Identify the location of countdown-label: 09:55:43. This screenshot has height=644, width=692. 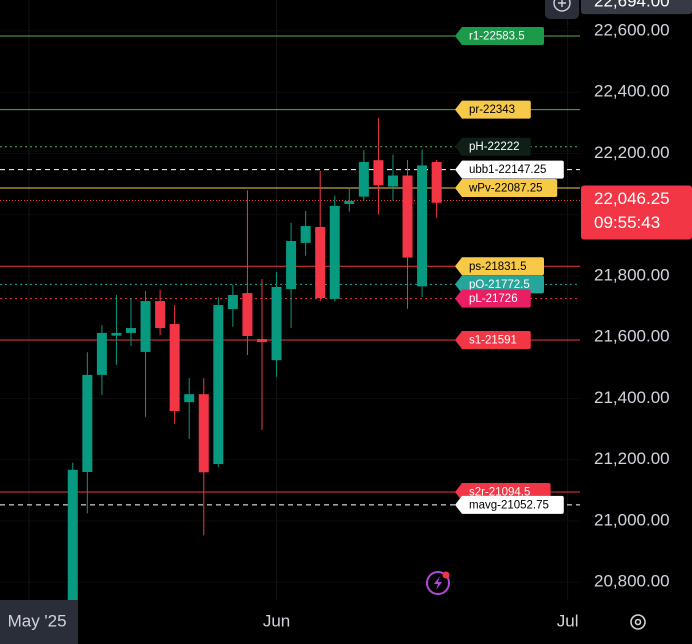
(627, 222).